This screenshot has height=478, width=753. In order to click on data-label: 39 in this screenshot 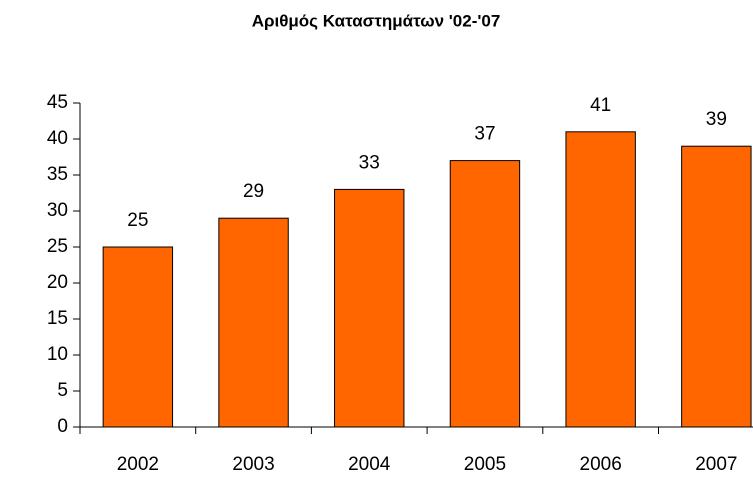, I will do `click(716, 119)`.